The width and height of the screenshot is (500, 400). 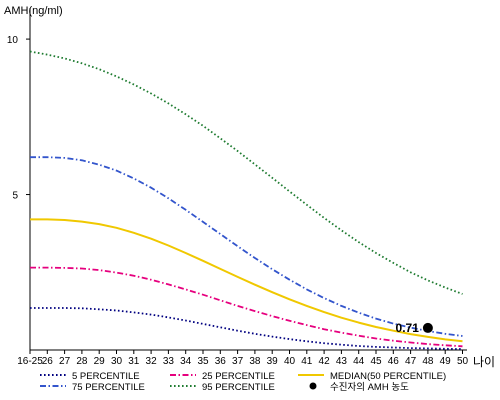 What do you see at coordinates (169, 361) in the screenshot?
I see `x-tick-label: 33` at bounding box center [169, 361].